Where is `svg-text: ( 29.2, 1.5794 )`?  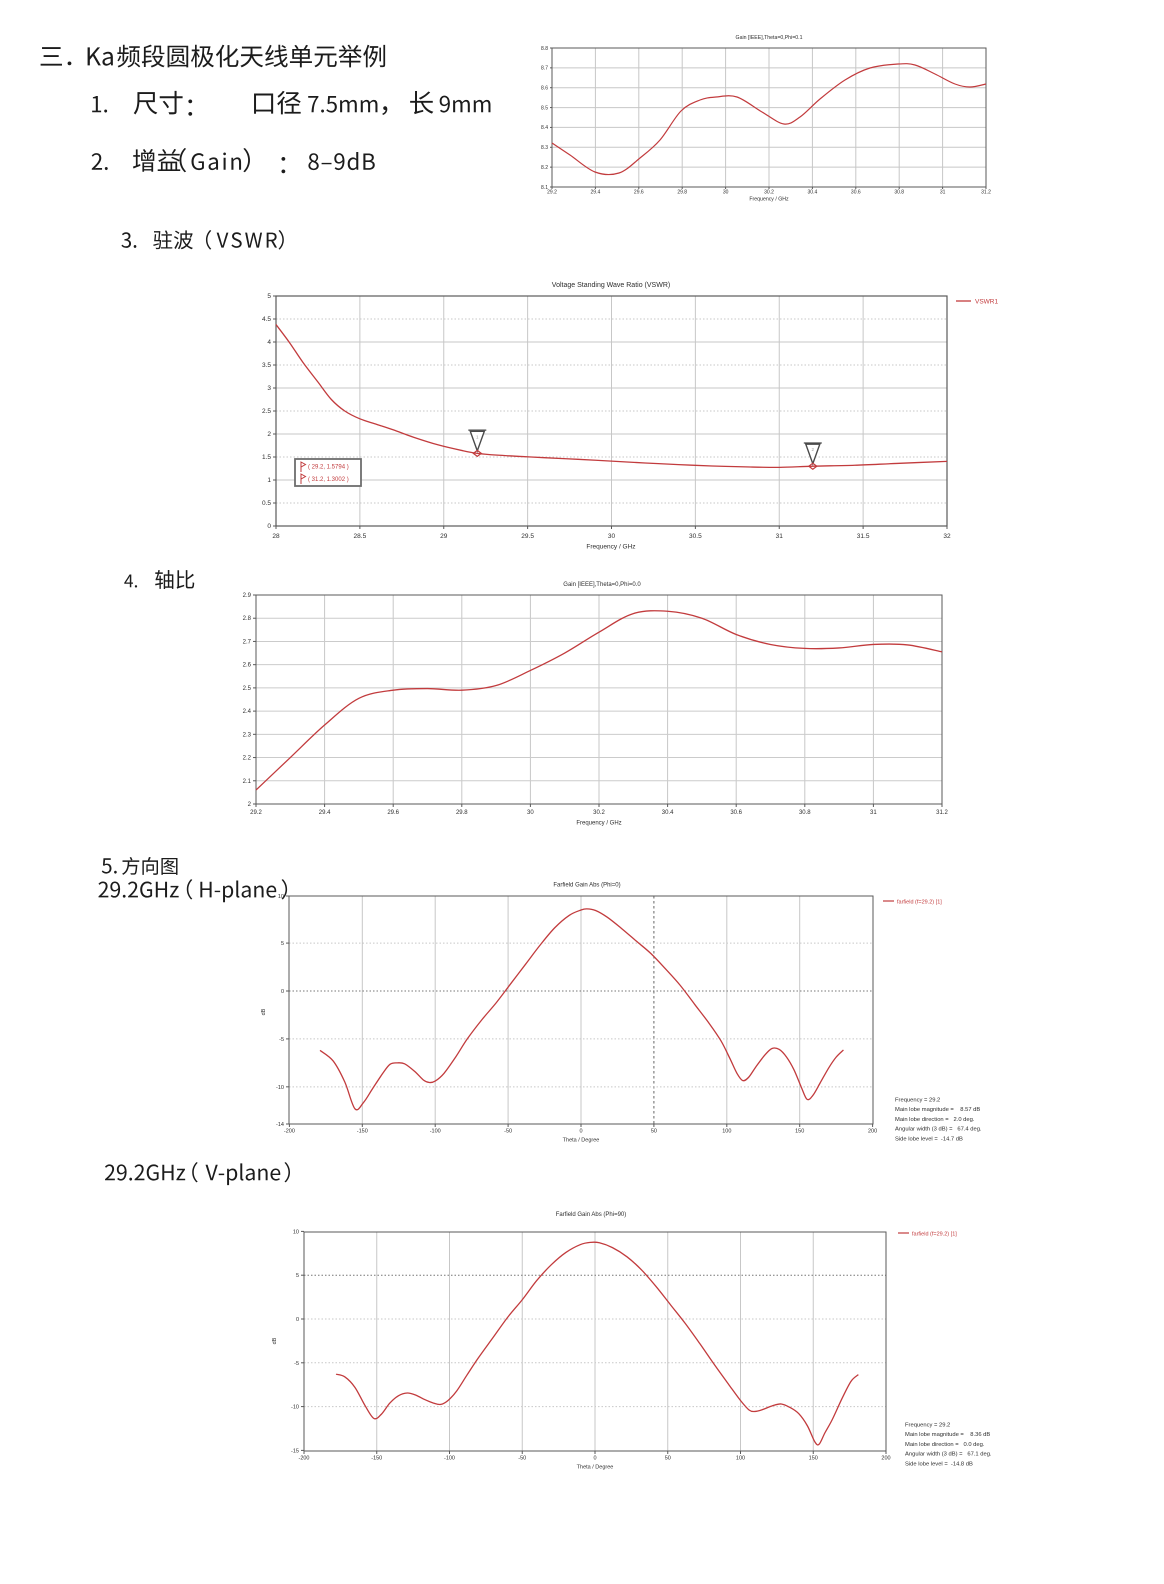 svg-text: ( 29.2, 1.5794 ) is located at coordinates (328, 468).